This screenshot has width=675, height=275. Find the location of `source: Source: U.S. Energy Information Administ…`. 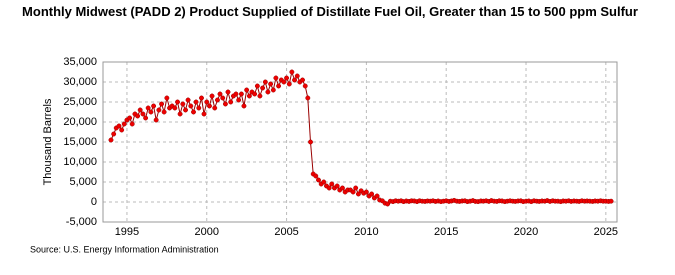

source: Source: U.S. Energy Information Administ… is located at coordinates (124, 249).